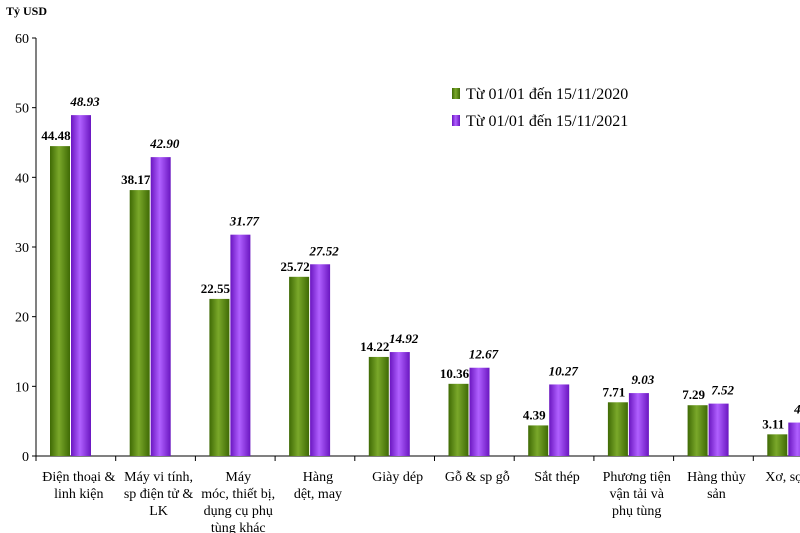  I want to click on category-label: Xơ, sợi dệt, so click(782, 477).